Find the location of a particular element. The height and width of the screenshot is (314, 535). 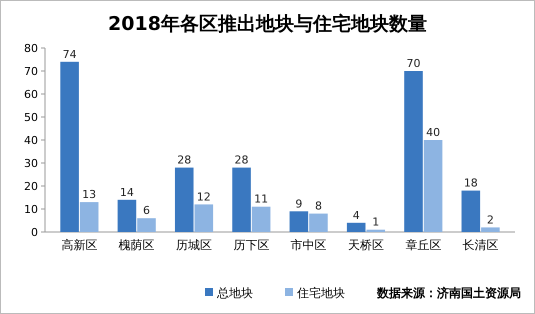

chart-title: 2018年各区推出地块与住宅地块数量 is located at coordinates (267, 24).